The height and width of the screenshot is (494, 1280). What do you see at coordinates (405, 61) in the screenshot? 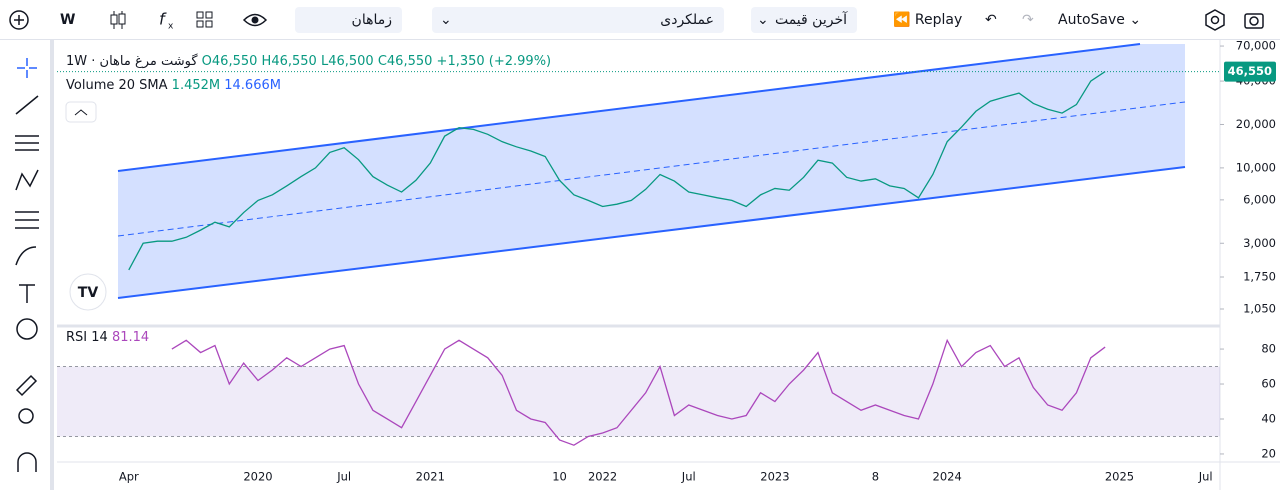
I see `close: C46,550` at bounding box center [405, 61].